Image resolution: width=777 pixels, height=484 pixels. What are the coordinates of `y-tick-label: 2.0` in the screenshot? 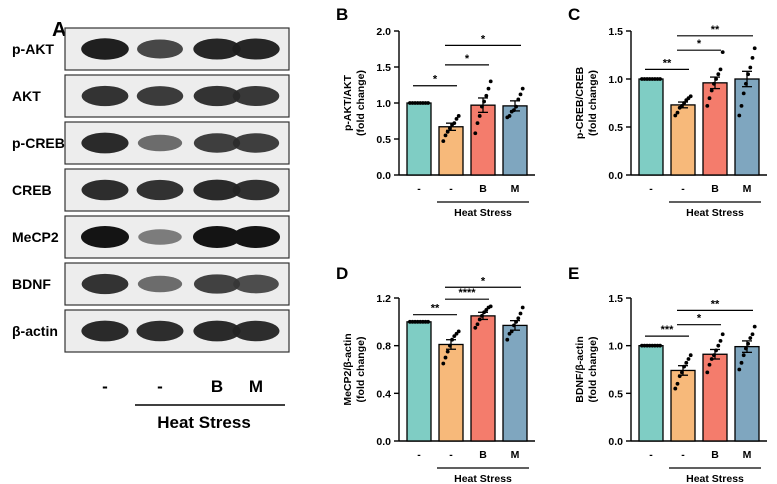 It's located at (383, 32).